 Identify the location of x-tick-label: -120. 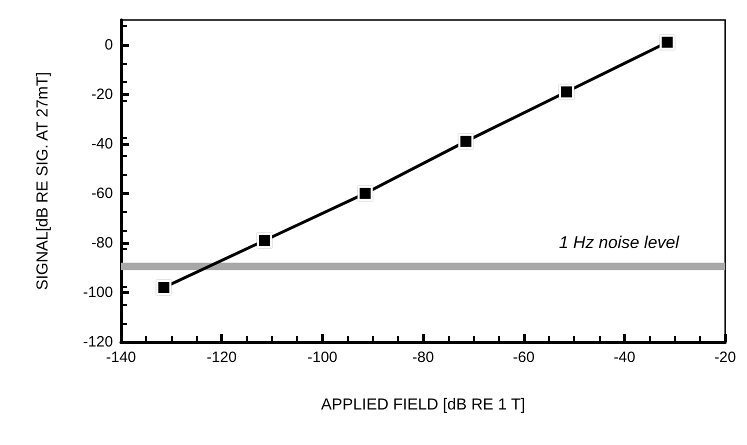
(221, 357).